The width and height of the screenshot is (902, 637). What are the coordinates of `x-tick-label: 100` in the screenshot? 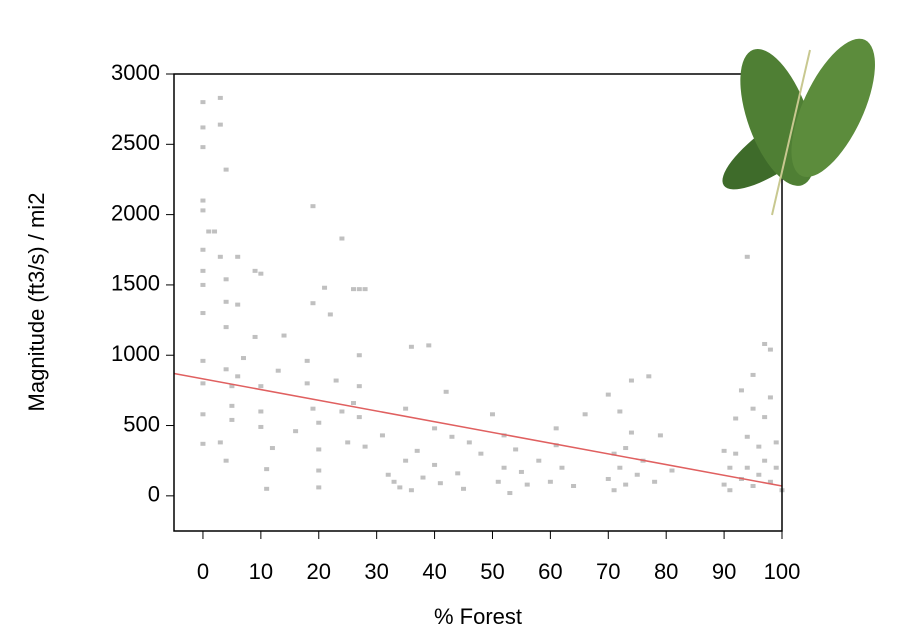 It's located at (782, 571).